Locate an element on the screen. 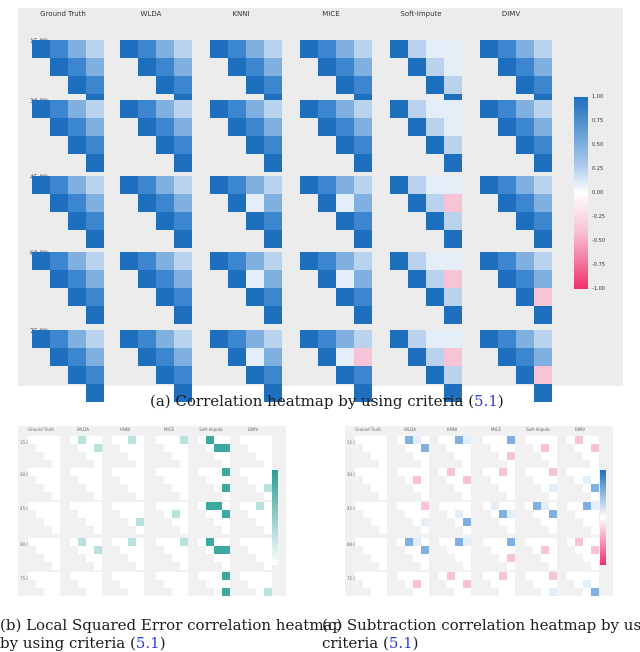  colorbar-tick: 1.00 is located at coordinates (598, 97).